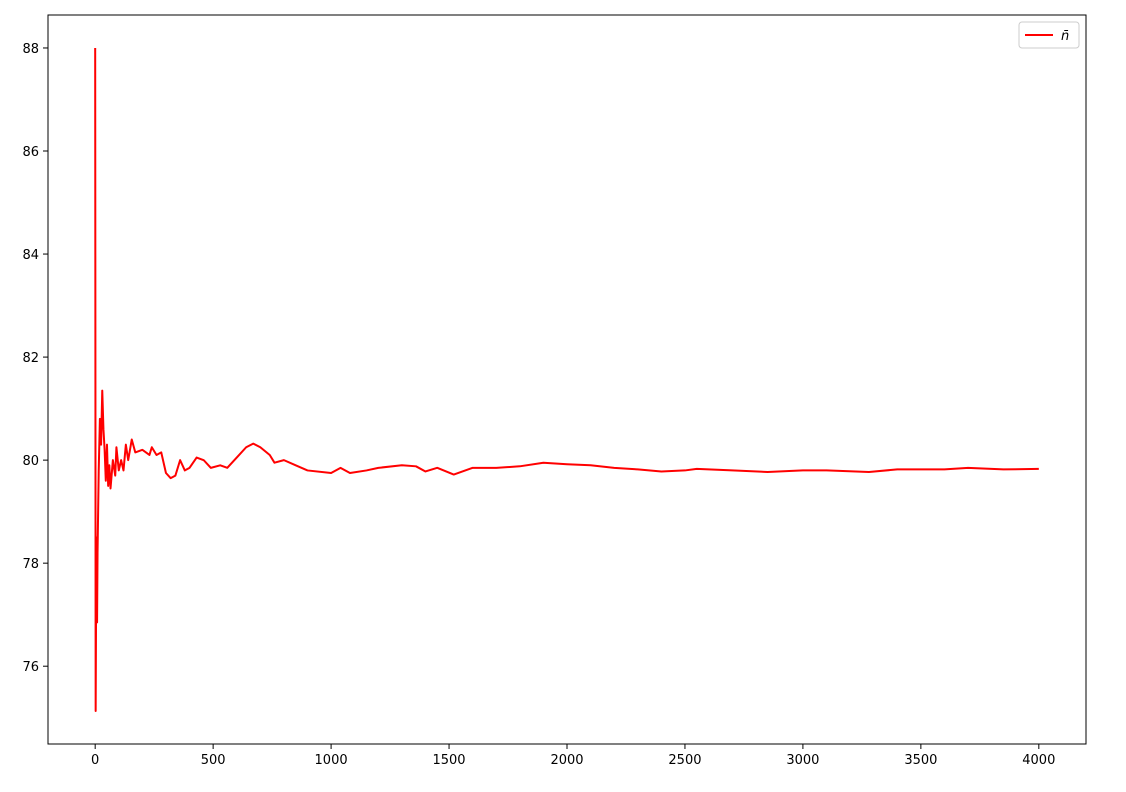 The height and width of the screenshot is (792, 1126). Describe the element at coordinates (1038, 760) in the screenshot. I see `x-tick-label: 4000` at that location.